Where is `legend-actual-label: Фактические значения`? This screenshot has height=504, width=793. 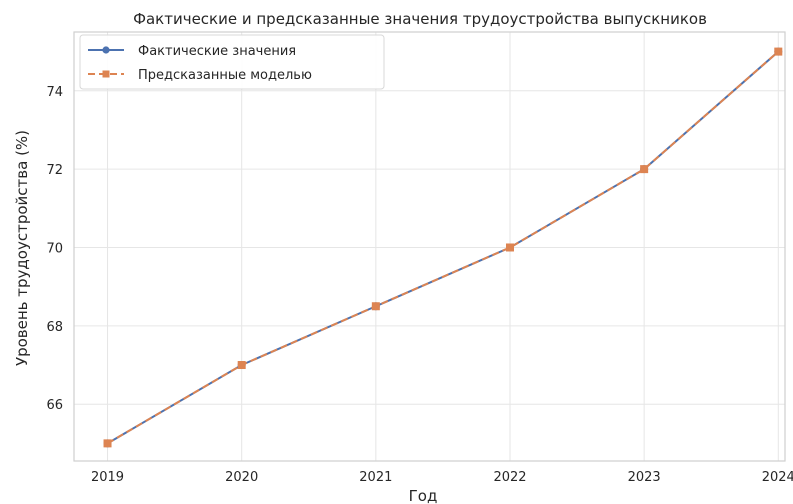
legend-actual-label: Фактические значения is located at coordinates (217, 51).